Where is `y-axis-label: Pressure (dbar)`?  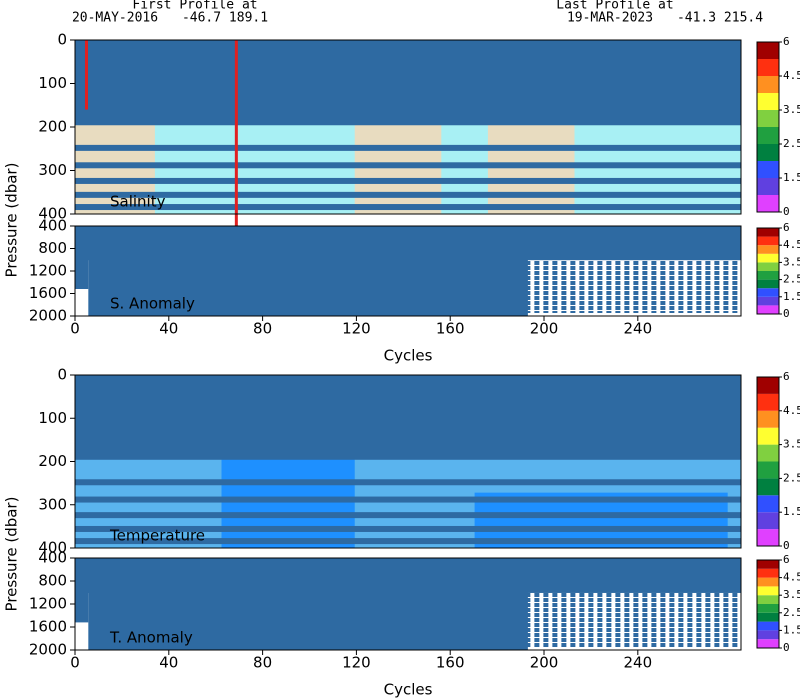 y-axis-label: Pressure (dbar) is located at coordinates (12, 220).